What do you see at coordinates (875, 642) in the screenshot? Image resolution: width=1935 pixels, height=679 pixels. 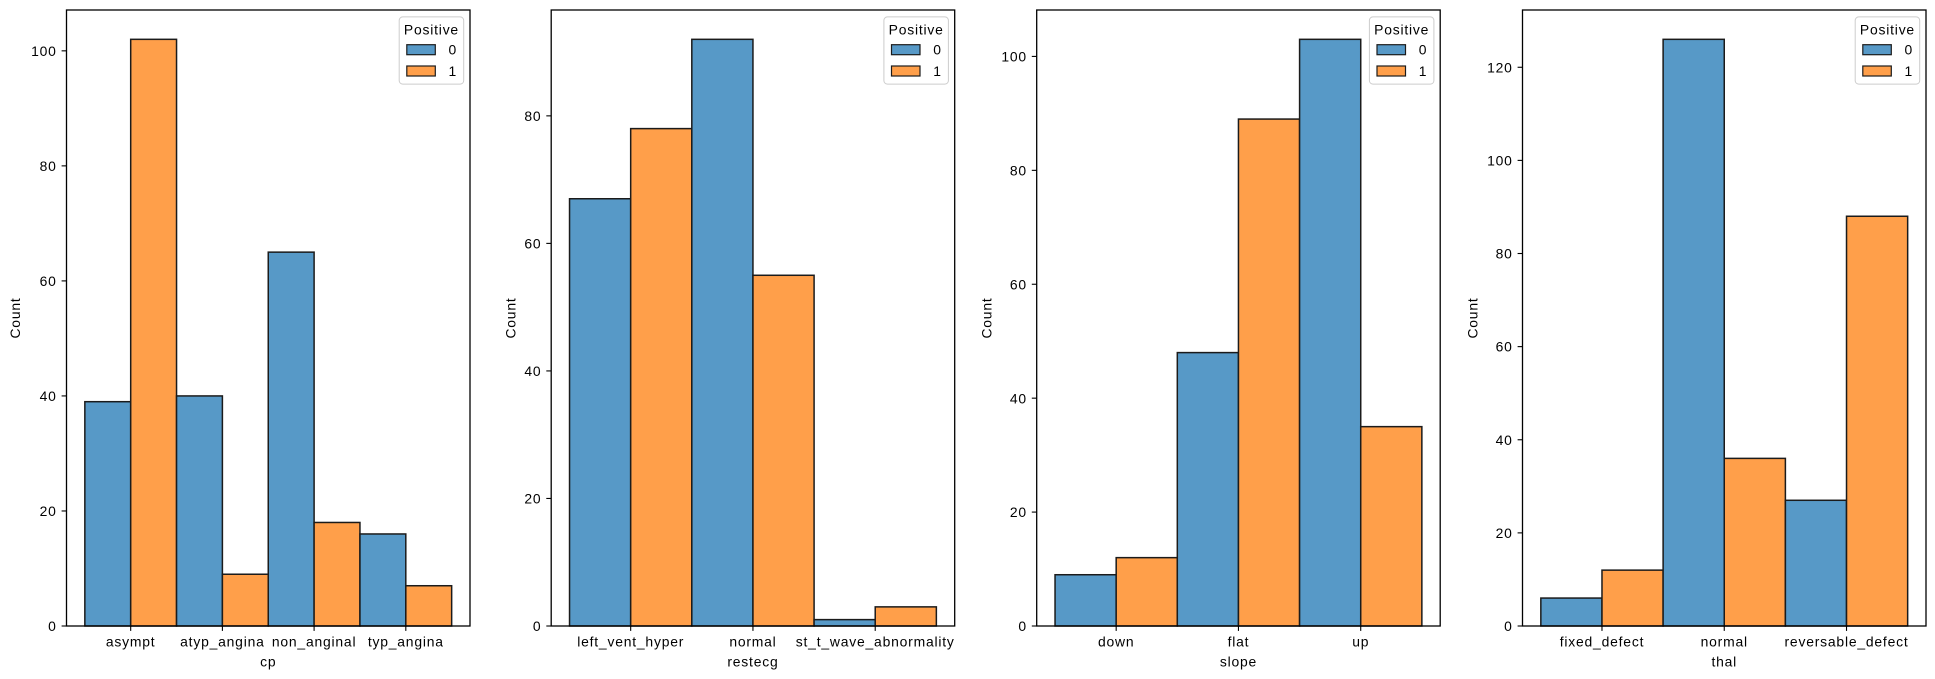 I see `svg-text: st_t_wave_abnormality` at bounding box center [875, 642].